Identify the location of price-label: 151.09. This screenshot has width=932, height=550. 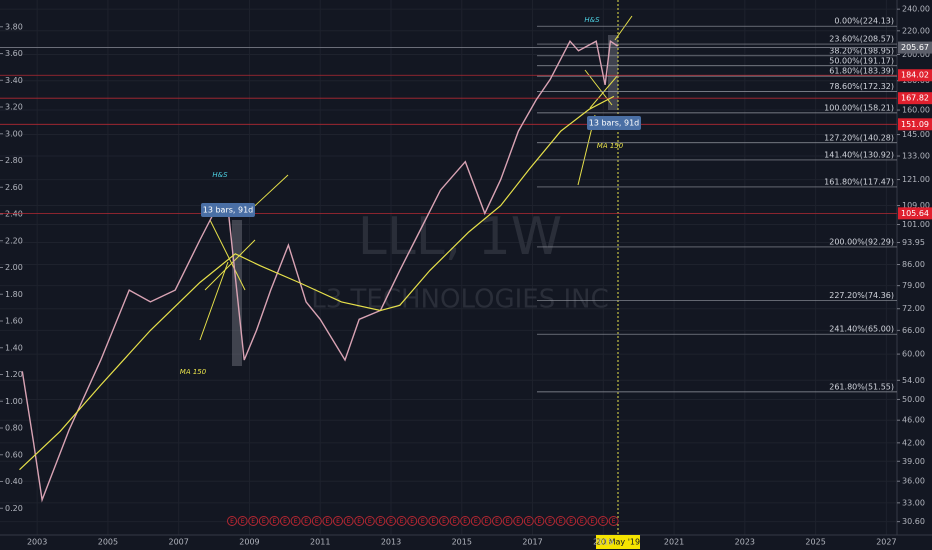
(915, 124).